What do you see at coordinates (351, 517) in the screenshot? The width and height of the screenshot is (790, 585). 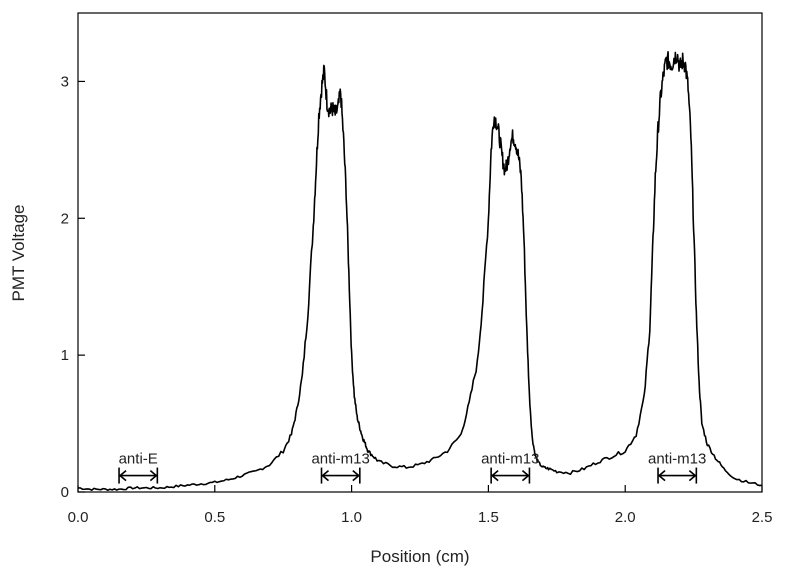 I see `x-tick-label: 1.0` at bounding box center [351, 517].